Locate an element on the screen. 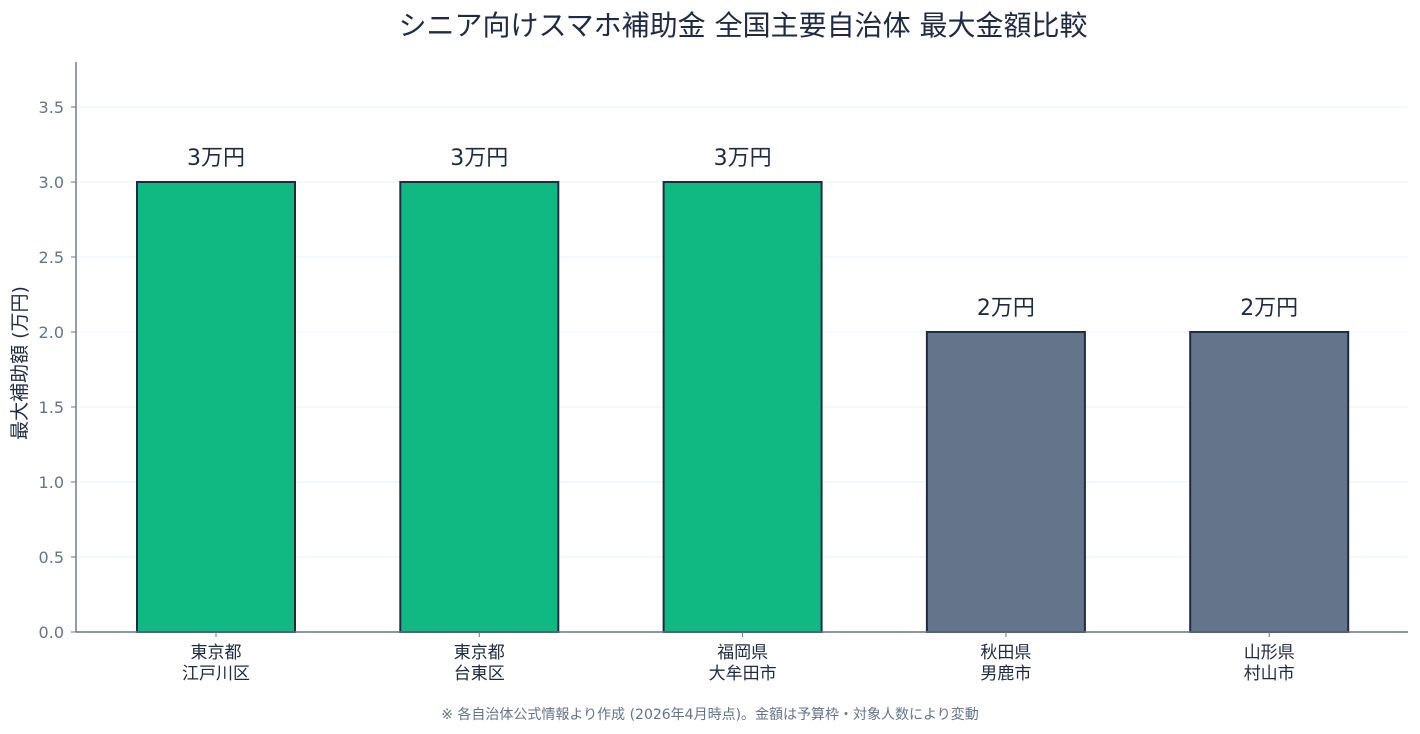 The height and width of the screenshot is (734, 1420). x-tick-label-line1: 秋田県 is located at coordinates (1005, 653).